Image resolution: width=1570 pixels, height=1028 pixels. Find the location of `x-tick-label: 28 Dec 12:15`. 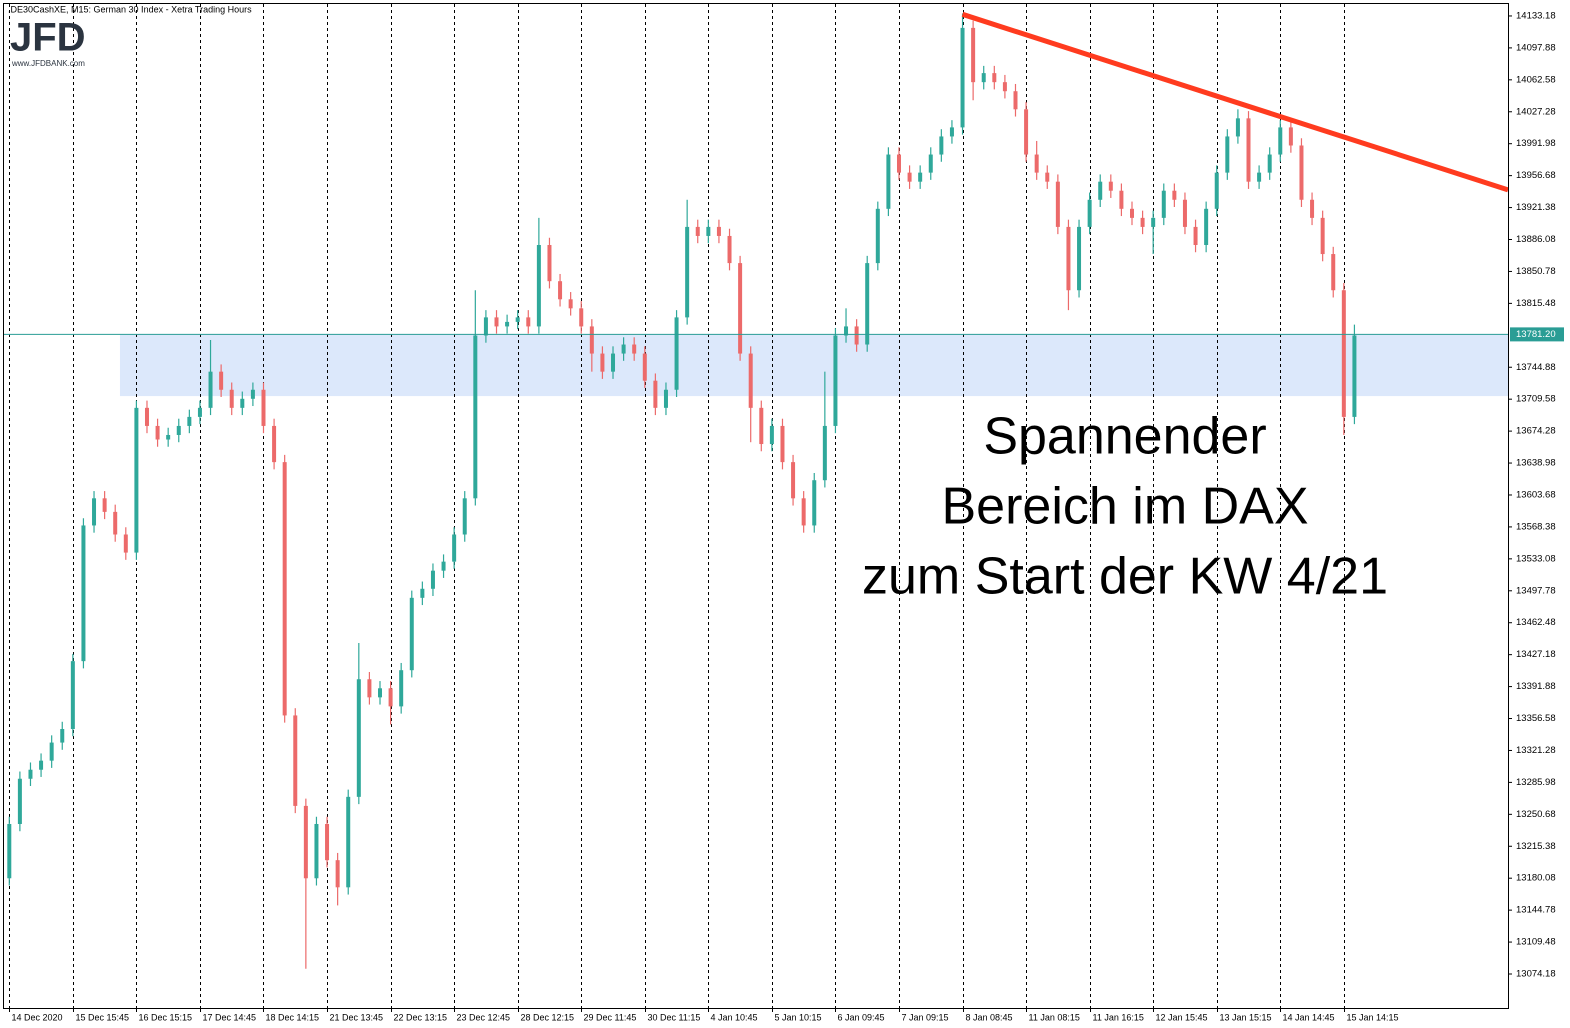

x-tick-label: 28 Dec 12:15 is located at coordinates (548, 1017).